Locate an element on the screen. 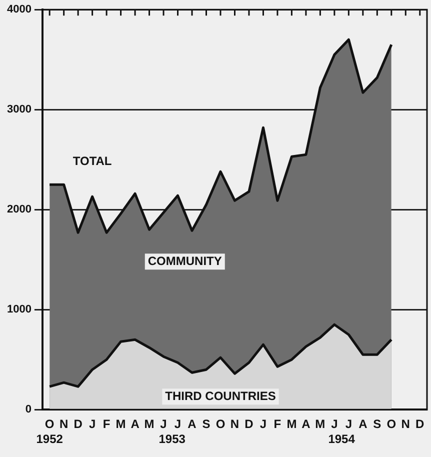  text: 1953 is located at coordinates (172, 439).